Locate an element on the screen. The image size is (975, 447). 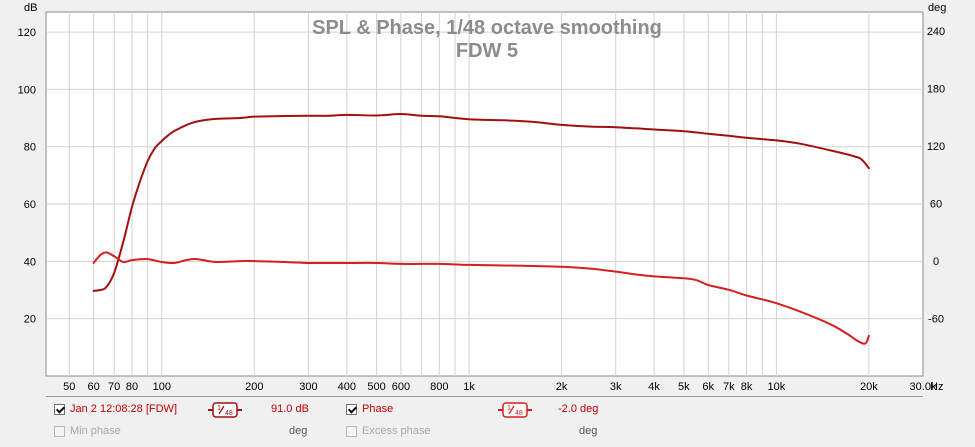
x-axis-unit: Hz is located at coordinates (936, 387).